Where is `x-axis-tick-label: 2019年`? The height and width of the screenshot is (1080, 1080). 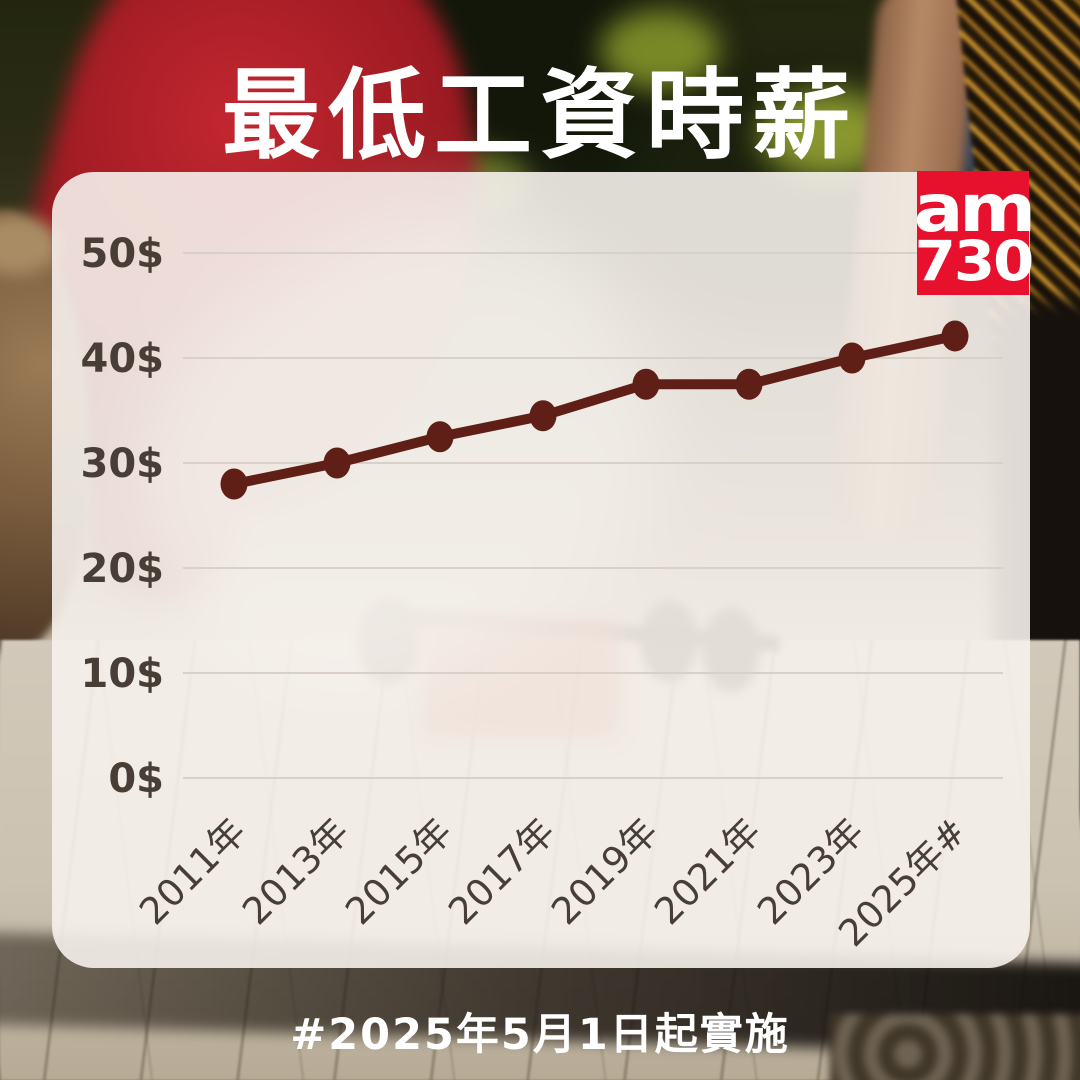
x-axis-tick-label: 2019年 is located at coordinates (604, 871).